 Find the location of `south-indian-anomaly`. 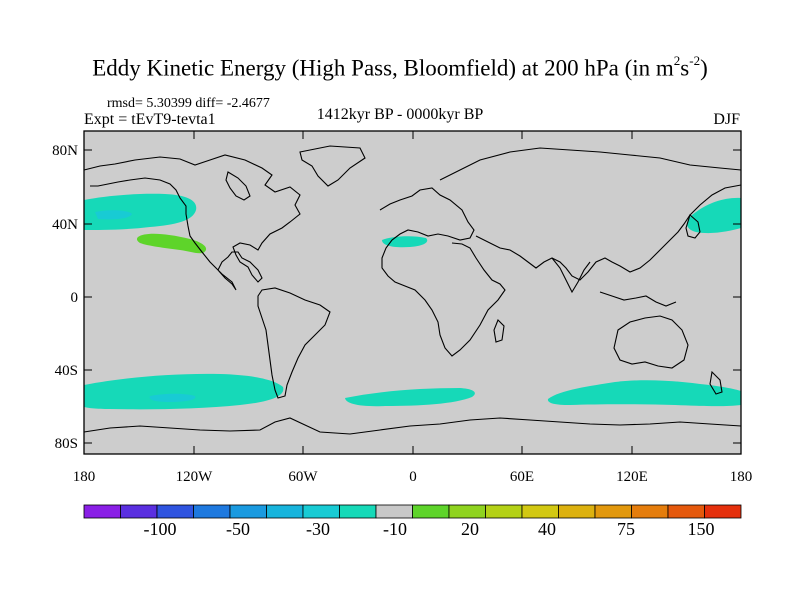

south-indian-anomaly is located at coordinates (644, 393).